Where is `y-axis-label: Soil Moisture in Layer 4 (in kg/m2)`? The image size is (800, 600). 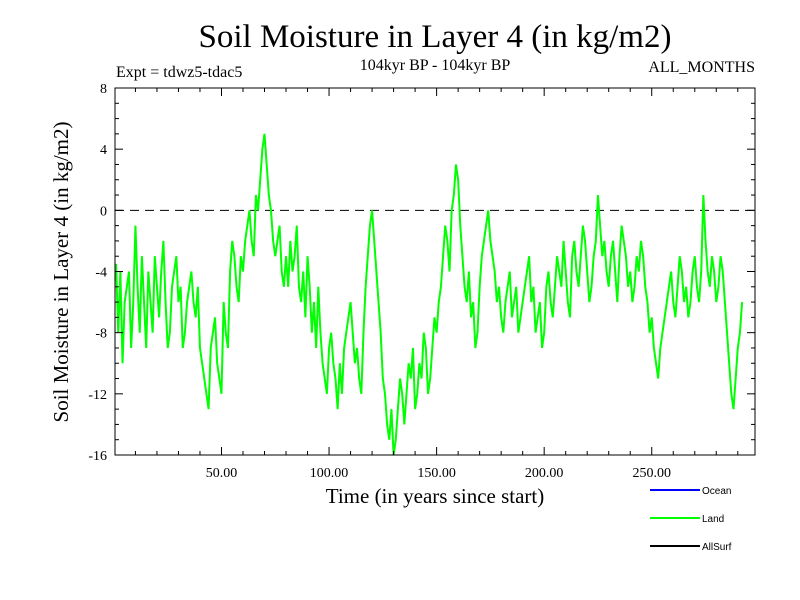 y-axis-label: Soil Moisture in Layer 4 (in kg/m2) is located at coordinates (61, 272).